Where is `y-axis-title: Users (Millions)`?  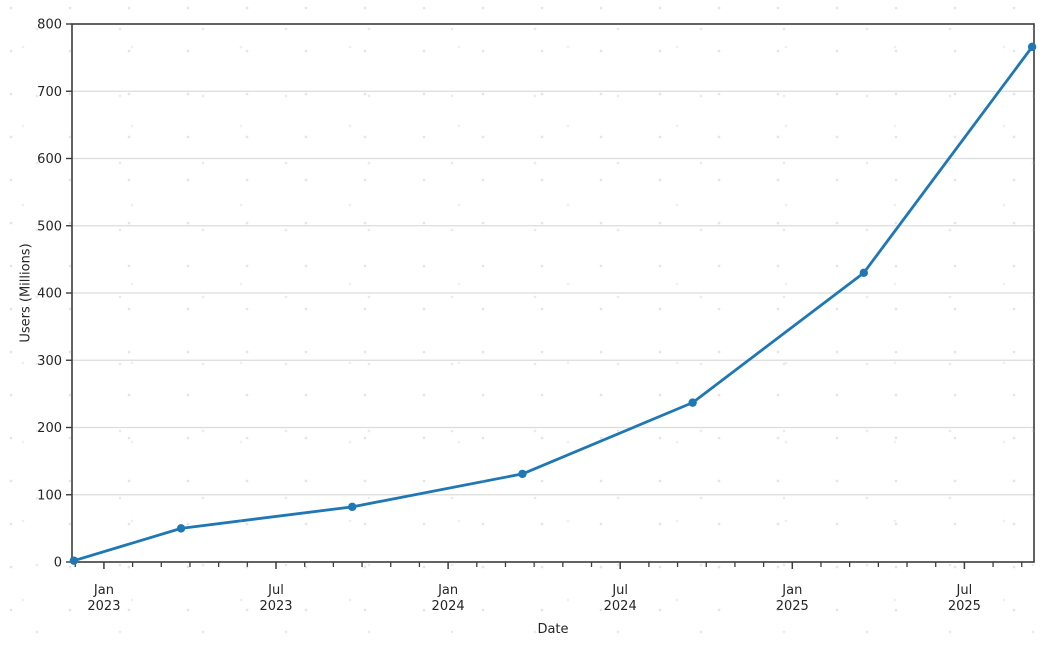 y-axis-title: Users (Millions) is located at coordinates (26, 293).